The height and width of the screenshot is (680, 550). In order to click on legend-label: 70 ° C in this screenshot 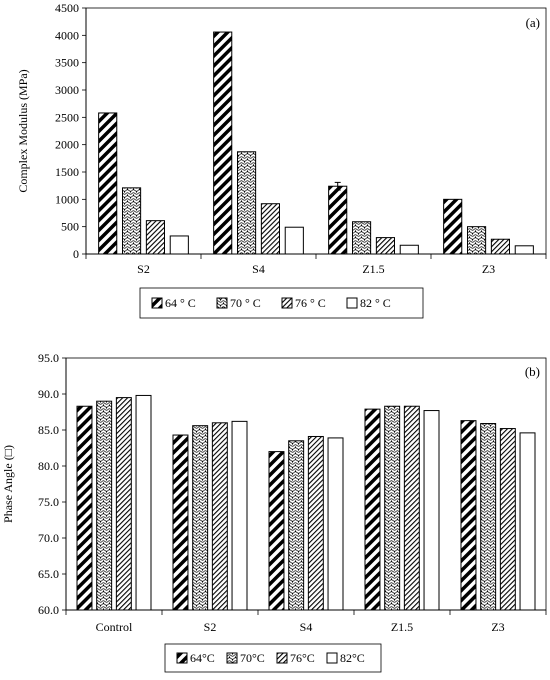, I will do `click(245, 303)`.